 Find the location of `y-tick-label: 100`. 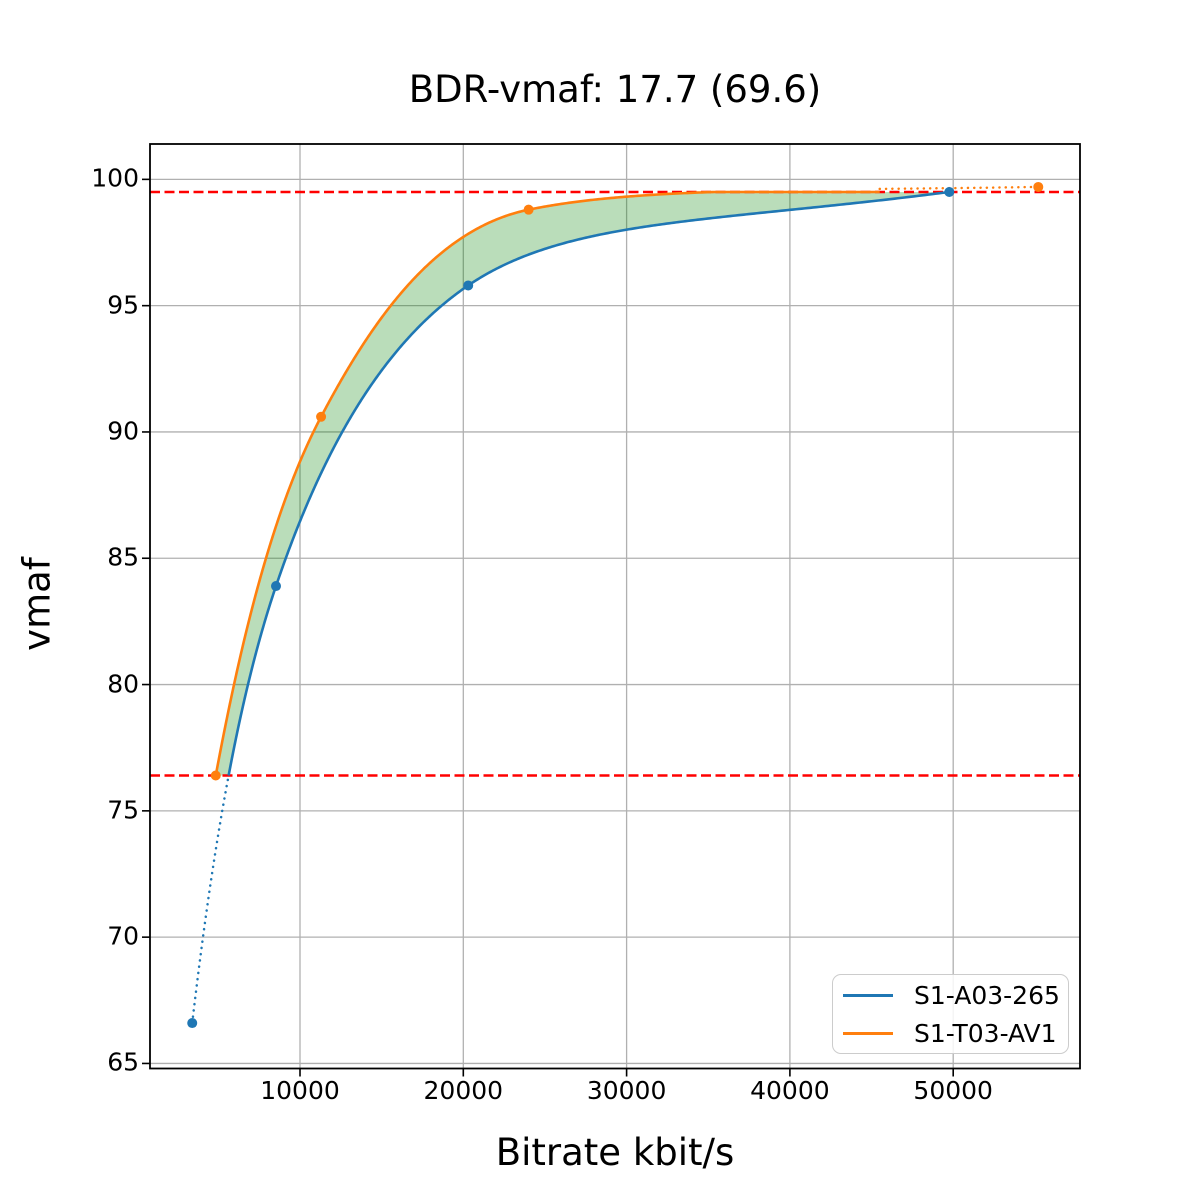

y-tick-label: 100 is located at coordinates (115, 178).